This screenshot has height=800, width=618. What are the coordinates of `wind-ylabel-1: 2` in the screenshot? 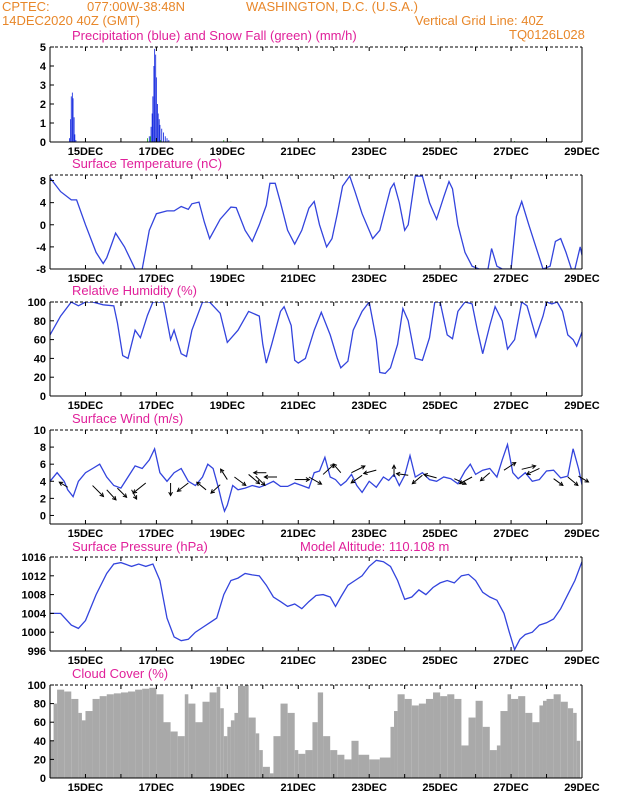 It's located at (43, 499).